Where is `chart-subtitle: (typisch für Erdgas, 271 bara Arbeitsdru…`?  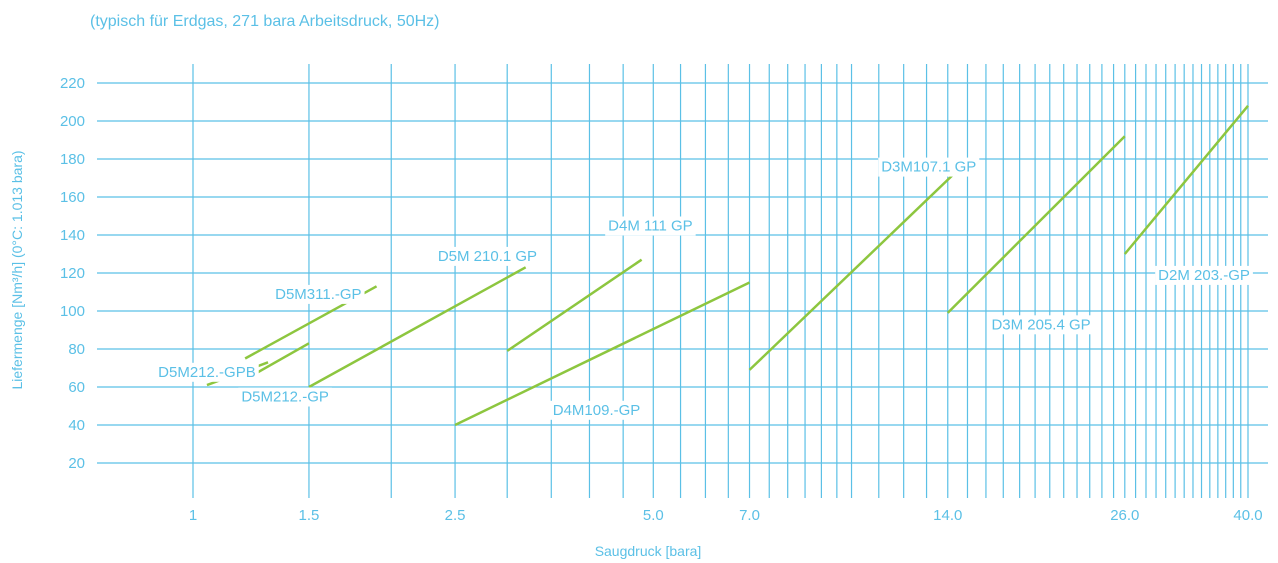
chart-subtitle: (typisch für Erdgas, 271 bara Arbeitsdru… is located at coordinates (265, 21).